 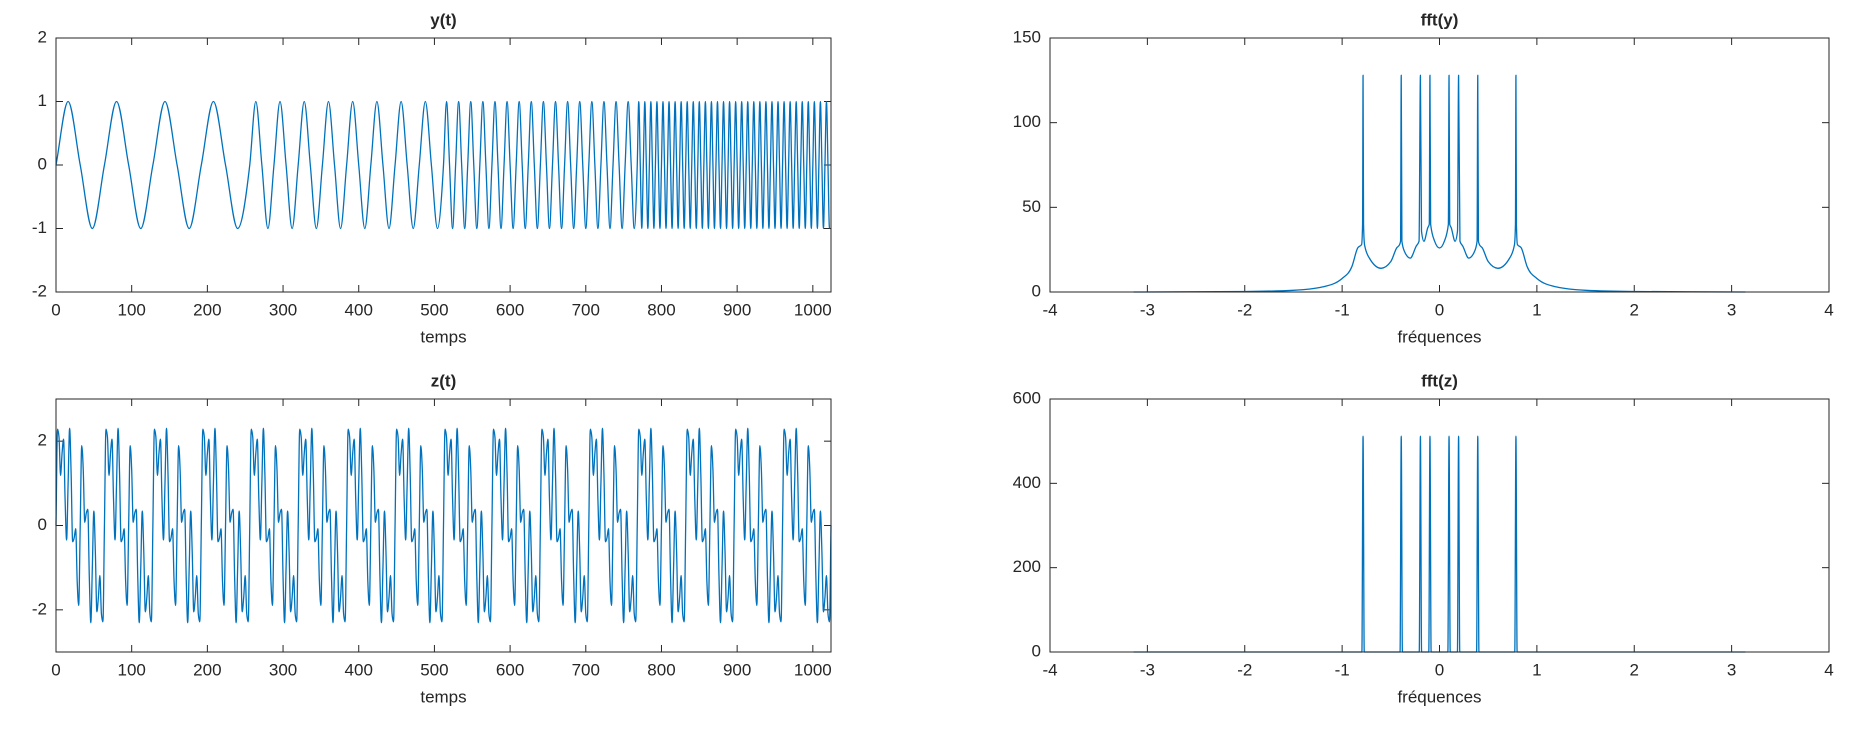 I want to click on subplot-title: fft(y), so click(x=1440, y=19).